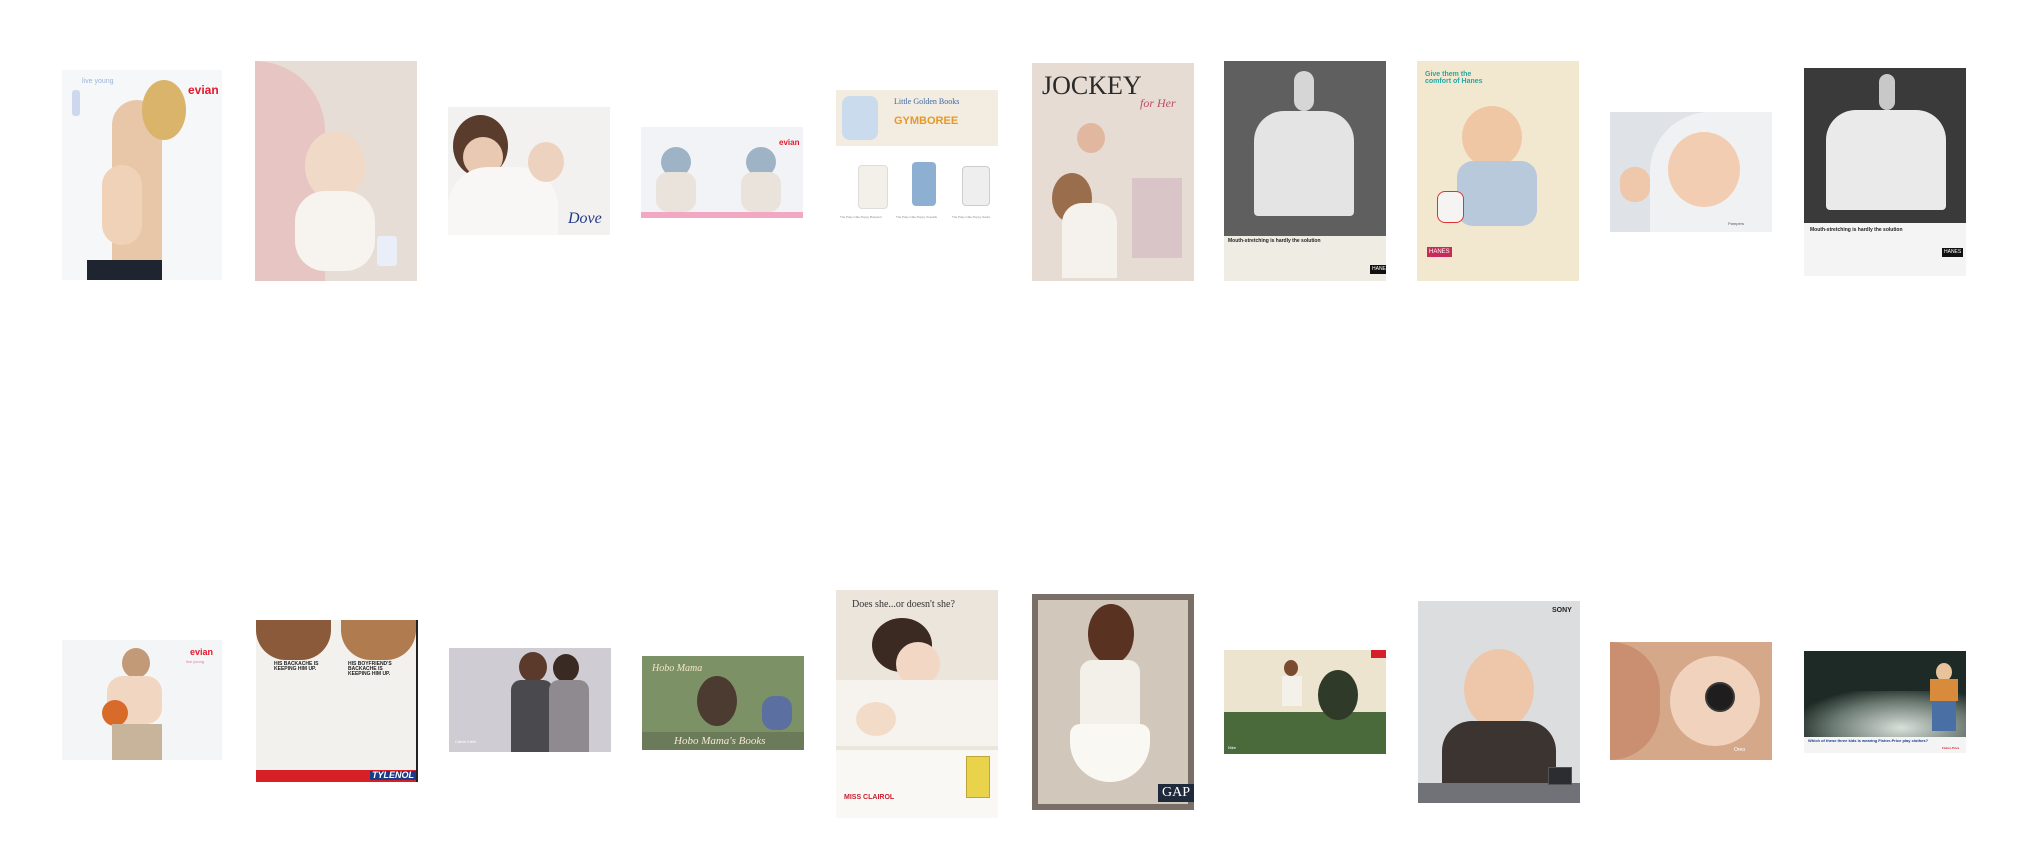  I want to click on thumbnail-evian-babies: evian, so click(722, 172).